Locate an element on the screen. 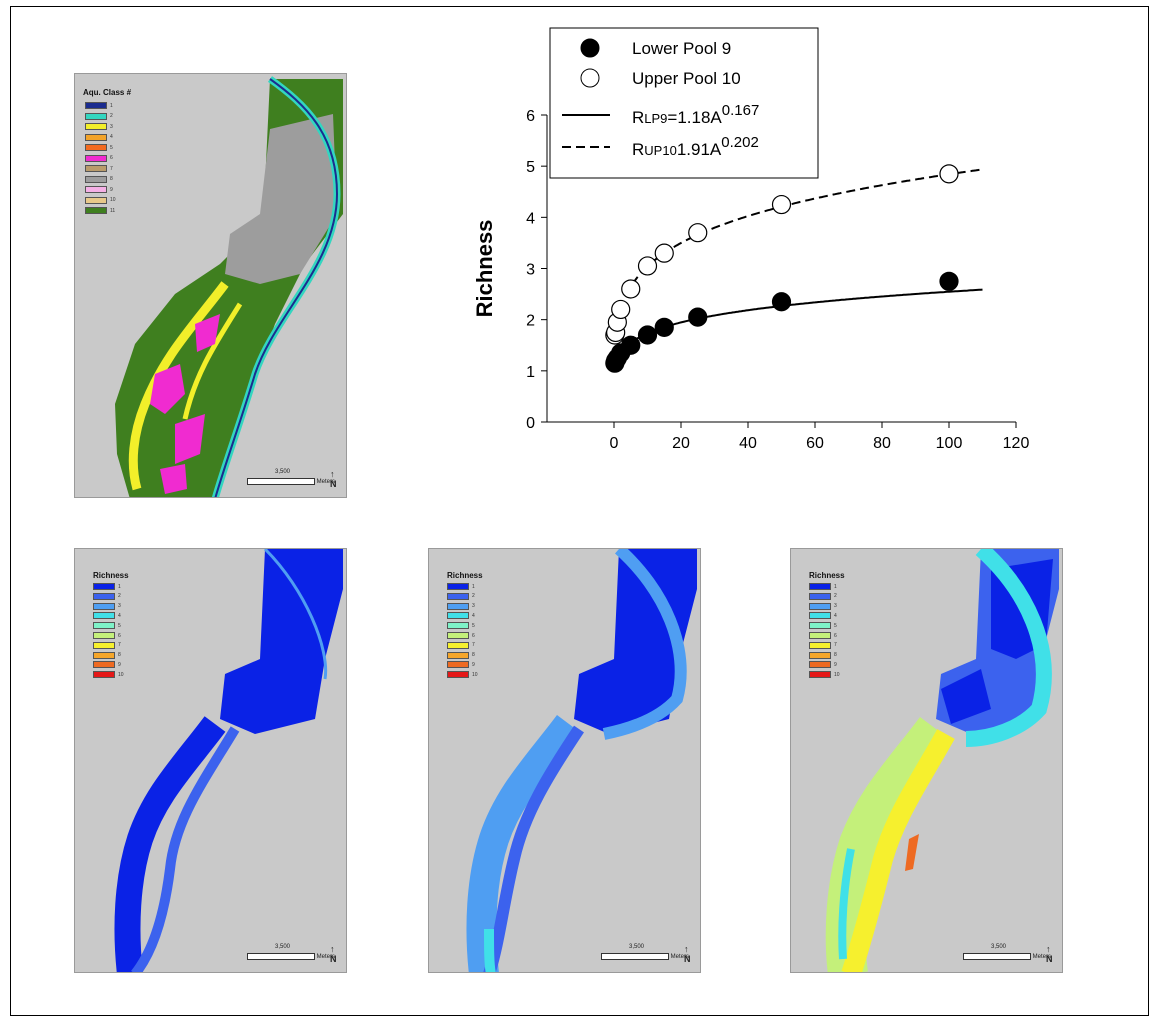 The width and height of the screenshot is (1157, 1023). y-tick-label: 4 is located at coordinates (530, 218).